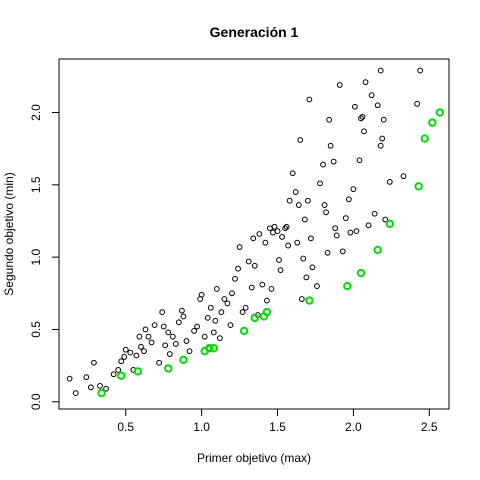 Image resolution: width=480 pixels, height=480 pixels. Describe the element at coordinates (36, 401) in the screenshot. I see `y-tick-label: 0.0` at that location.